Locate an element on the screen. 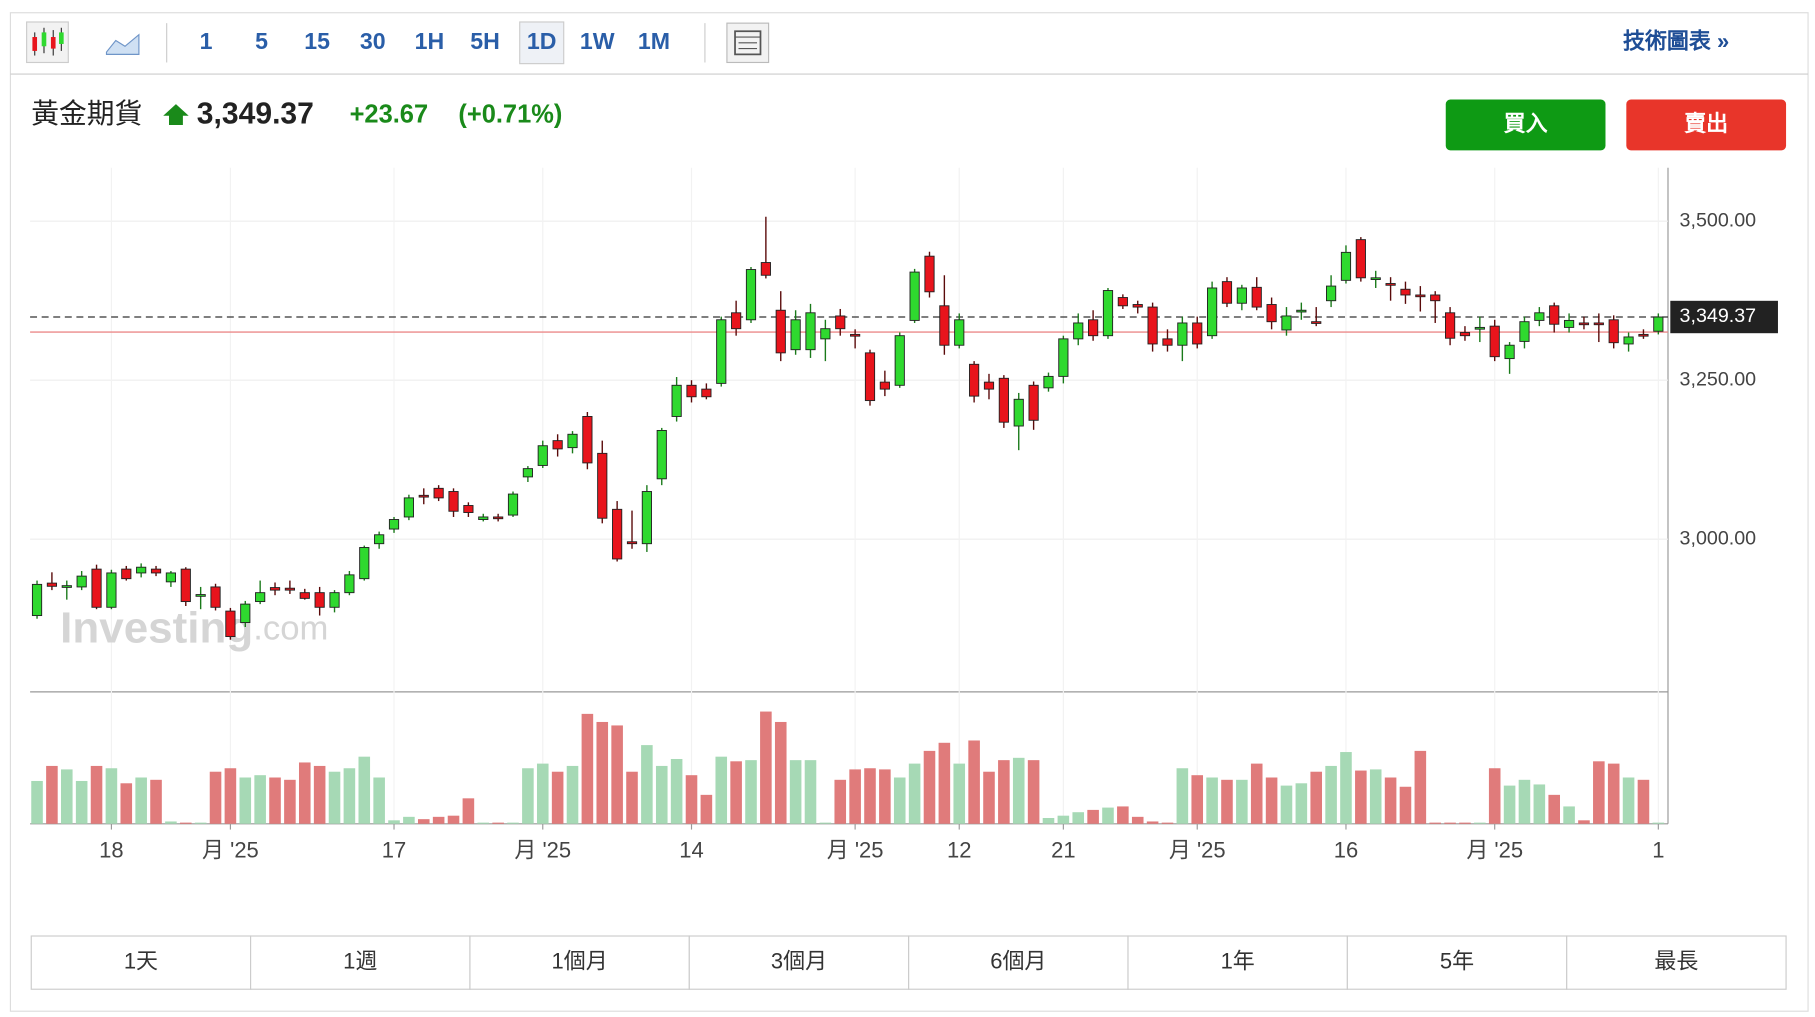 This screenshot has width=1815, height=1017. interval-button: 15 is located at coordinates (317, 41).